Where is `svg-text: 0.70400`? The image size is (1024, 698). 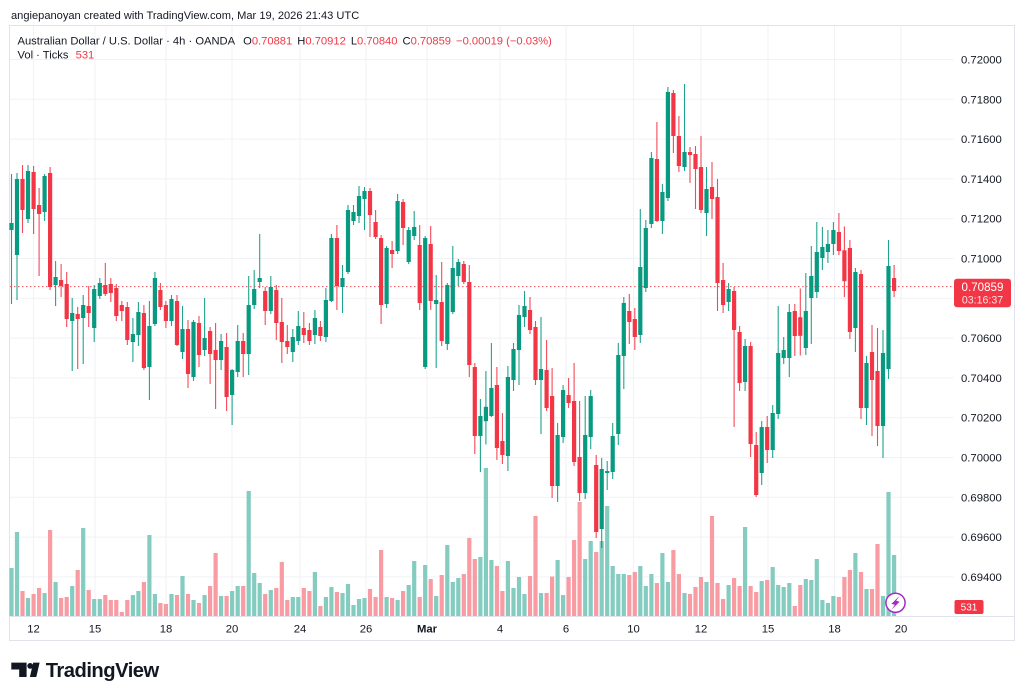
svg-text: 0.70400 is located at coordinates (981, 379).